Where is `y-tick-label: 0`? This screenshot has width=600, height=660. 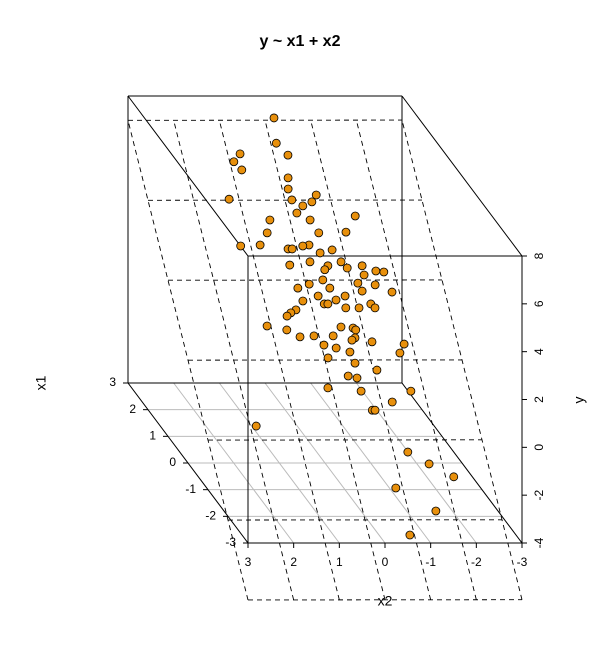
y-tick-label: 0 is located at coordinates (539, 447).